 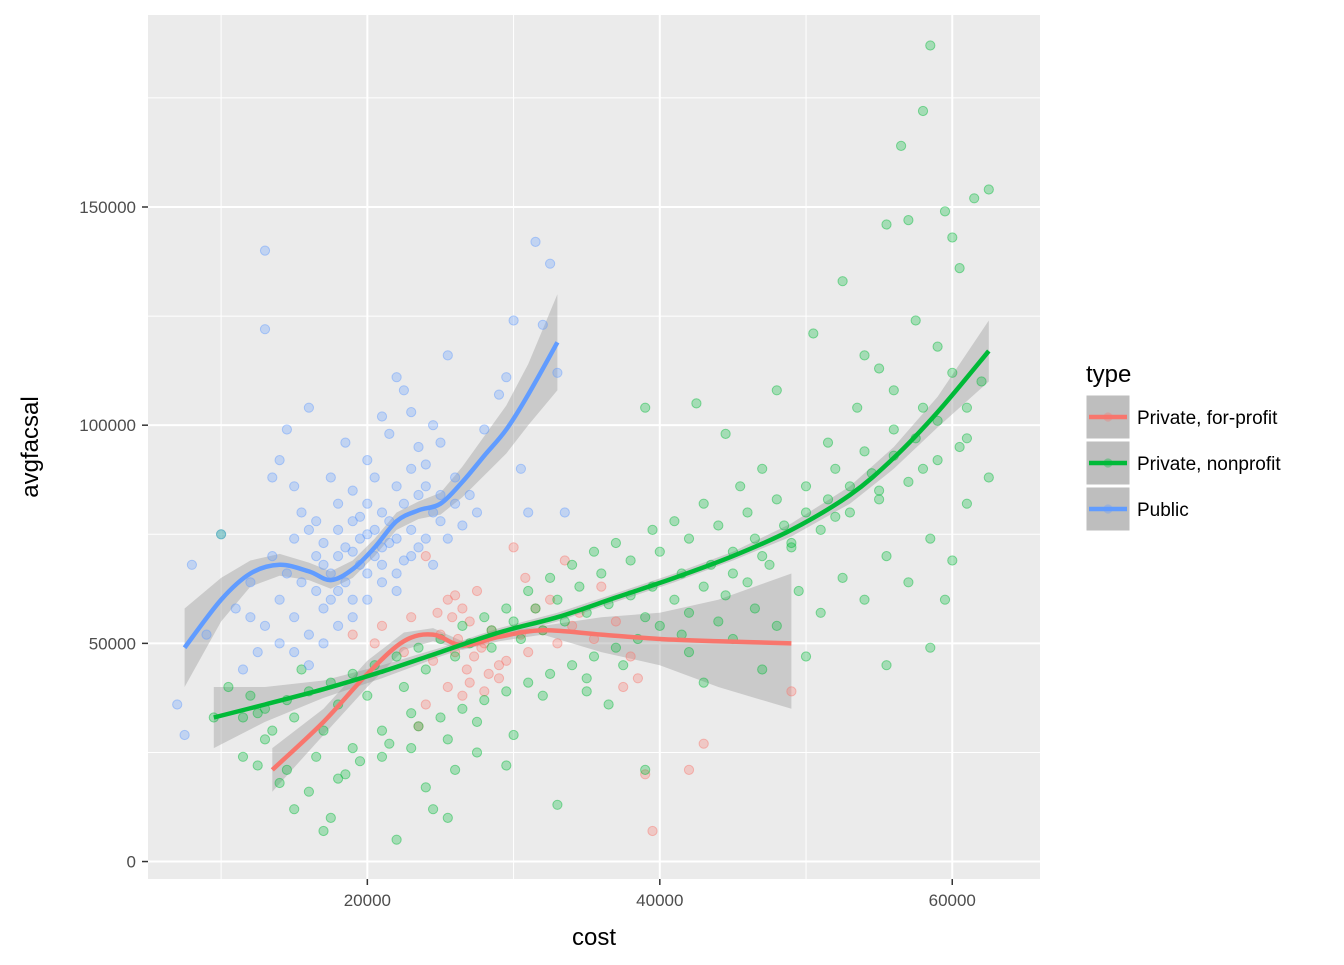 What do you see at coordinates (112, 643) in the screenshot?
I see `y-tick-label: 50000` at bounding box center [112, 643].